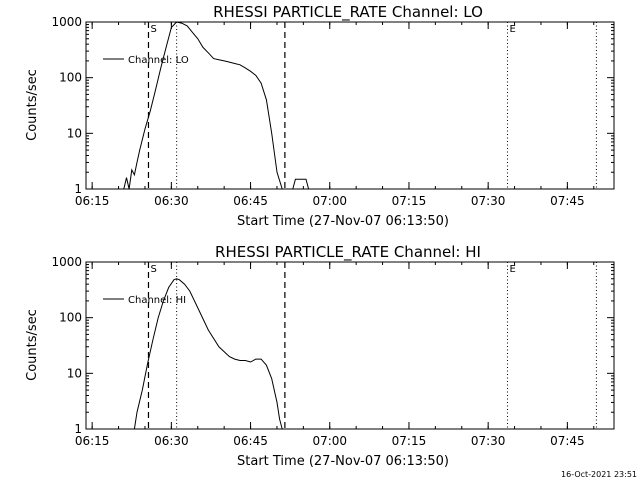 The width and height of the screenshot is (640, 480). I want to click on legend: Channel: LO, so click(146, 60).